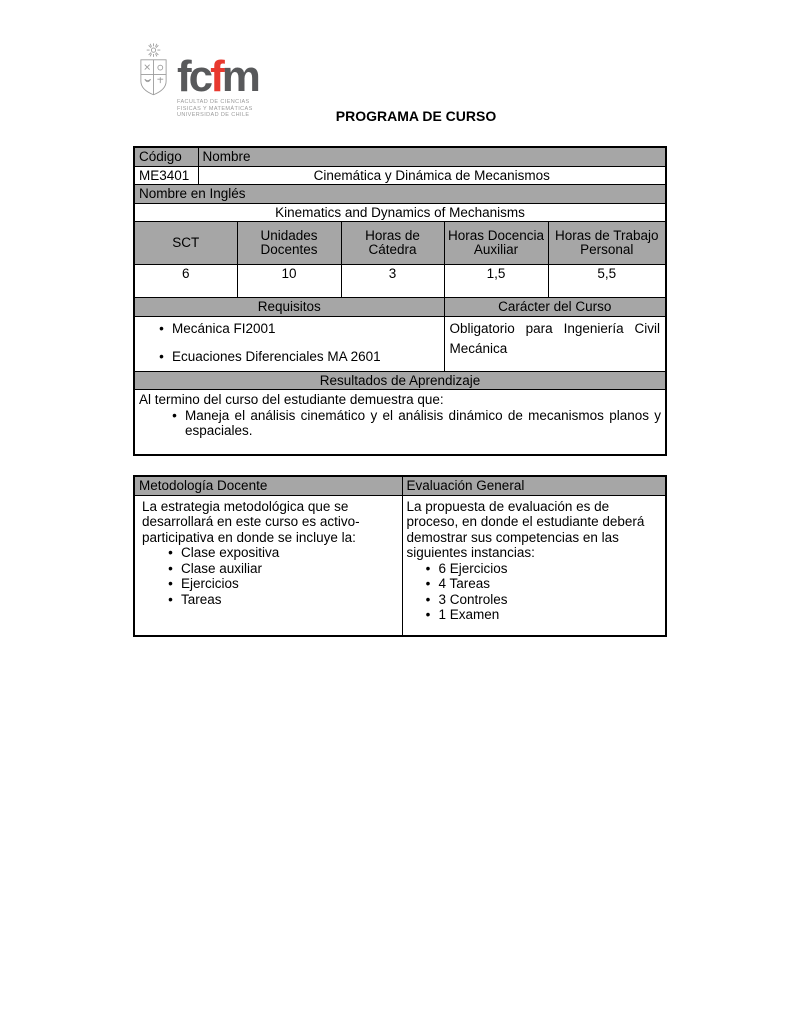  Describe the element at coordinates (392, 243) in the screenshot. I see `credit-header-catedra: Horas de Cátedra` at that location.